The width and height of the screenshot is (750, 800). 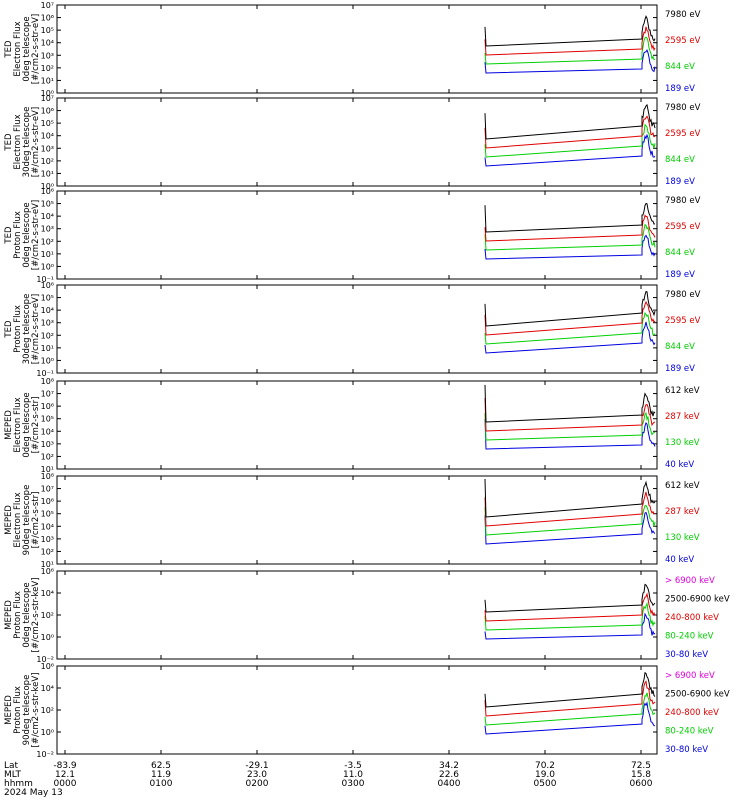 I want to click on x-tick-label-hhmm: 0600, so click(x=641, y=784).